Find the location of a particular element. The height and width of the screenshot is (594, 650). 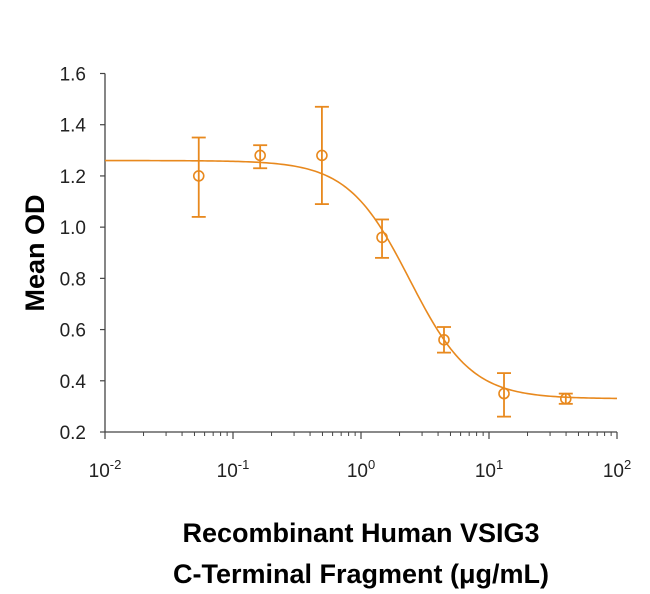

y-tick-label: 1.4 is located at coordinates (73, 126).